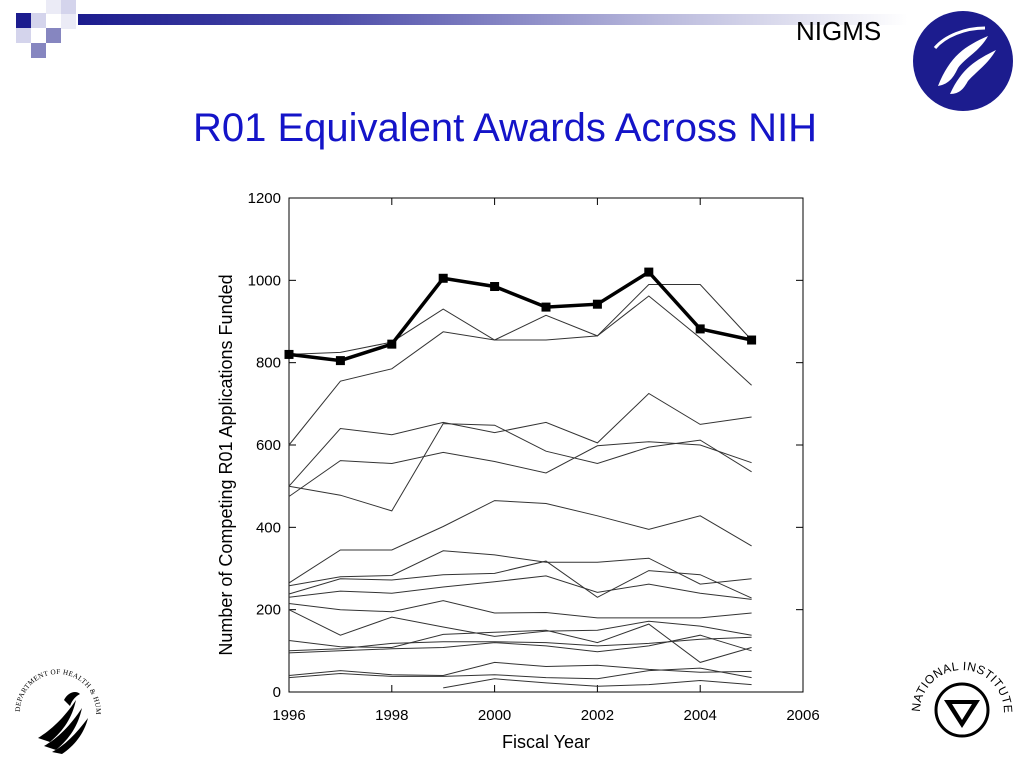  Describe the element at coordinates (494, 715) in the screenshot. I see `x-tick-label: 2000` at that location.